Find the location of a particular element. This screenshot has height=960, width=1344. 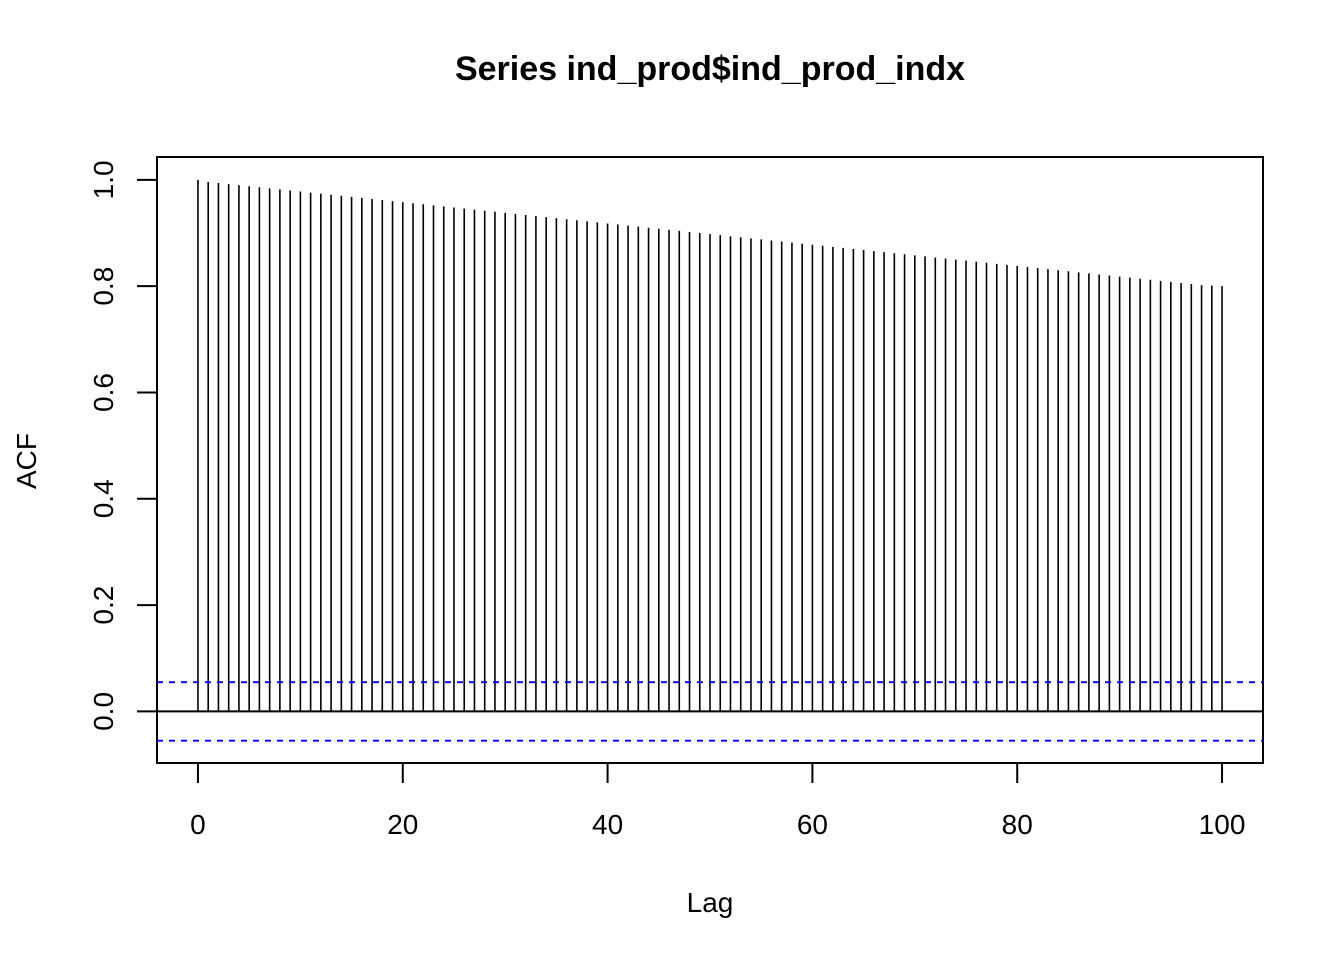

chart-title: Series ind_prod$ind_prod_indx is located at coordinates (710, 69).